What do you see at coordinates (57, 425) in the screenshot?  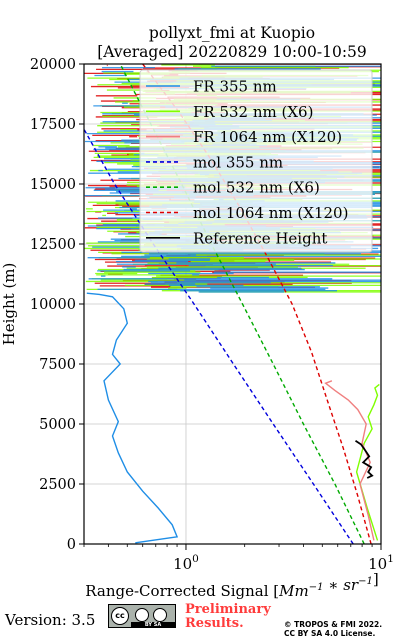 I see `y-tick-label: 5000` at bounding box center [57, 425].